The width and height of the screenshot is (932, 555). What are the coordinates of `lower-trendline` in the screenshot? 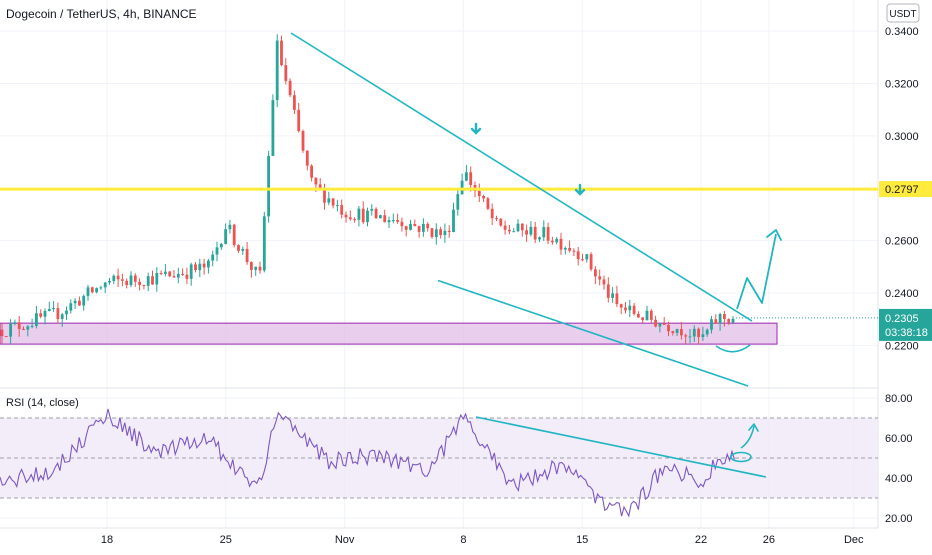 It's located at (593, 333).